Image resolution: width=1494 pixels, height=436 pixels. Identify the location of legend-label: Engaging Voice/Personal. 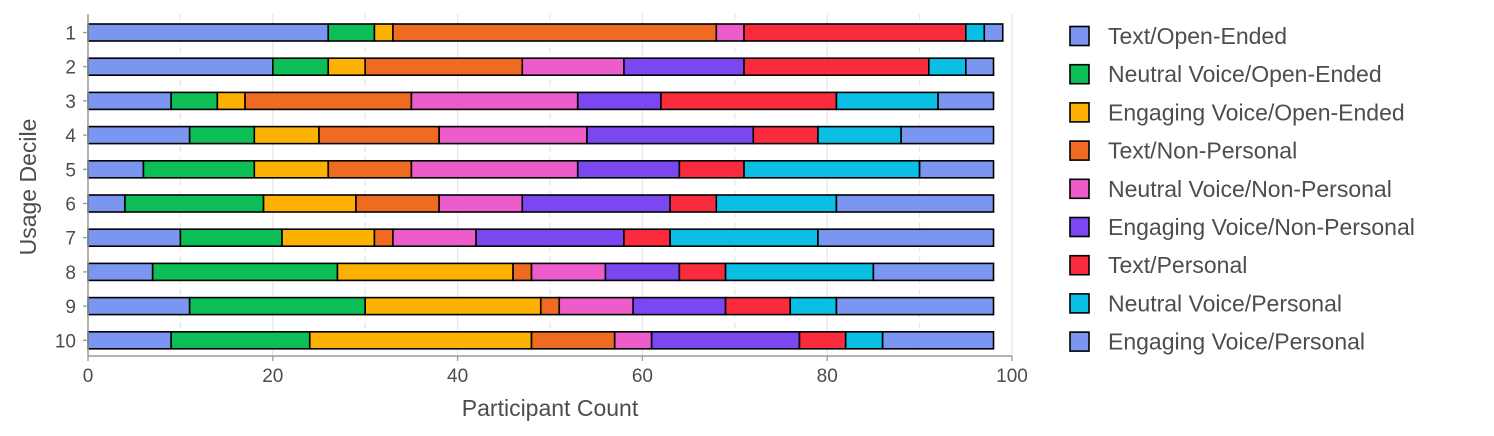
(1236, 342).